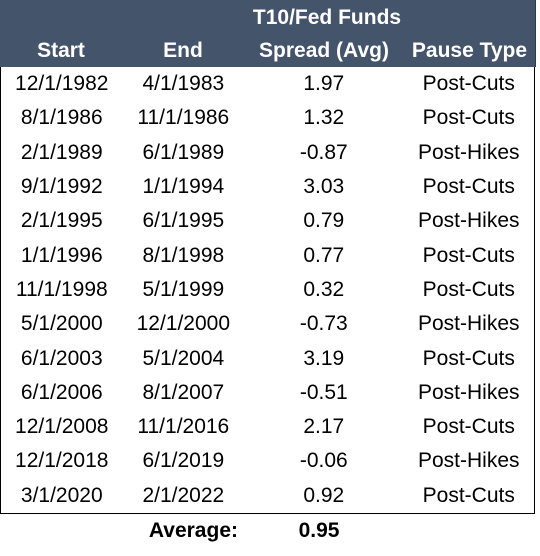  What do you see at coordinates (183, 324) in the screenshot?
I see `cell-end: 12/1/2000` at bounding box center [183, 324].